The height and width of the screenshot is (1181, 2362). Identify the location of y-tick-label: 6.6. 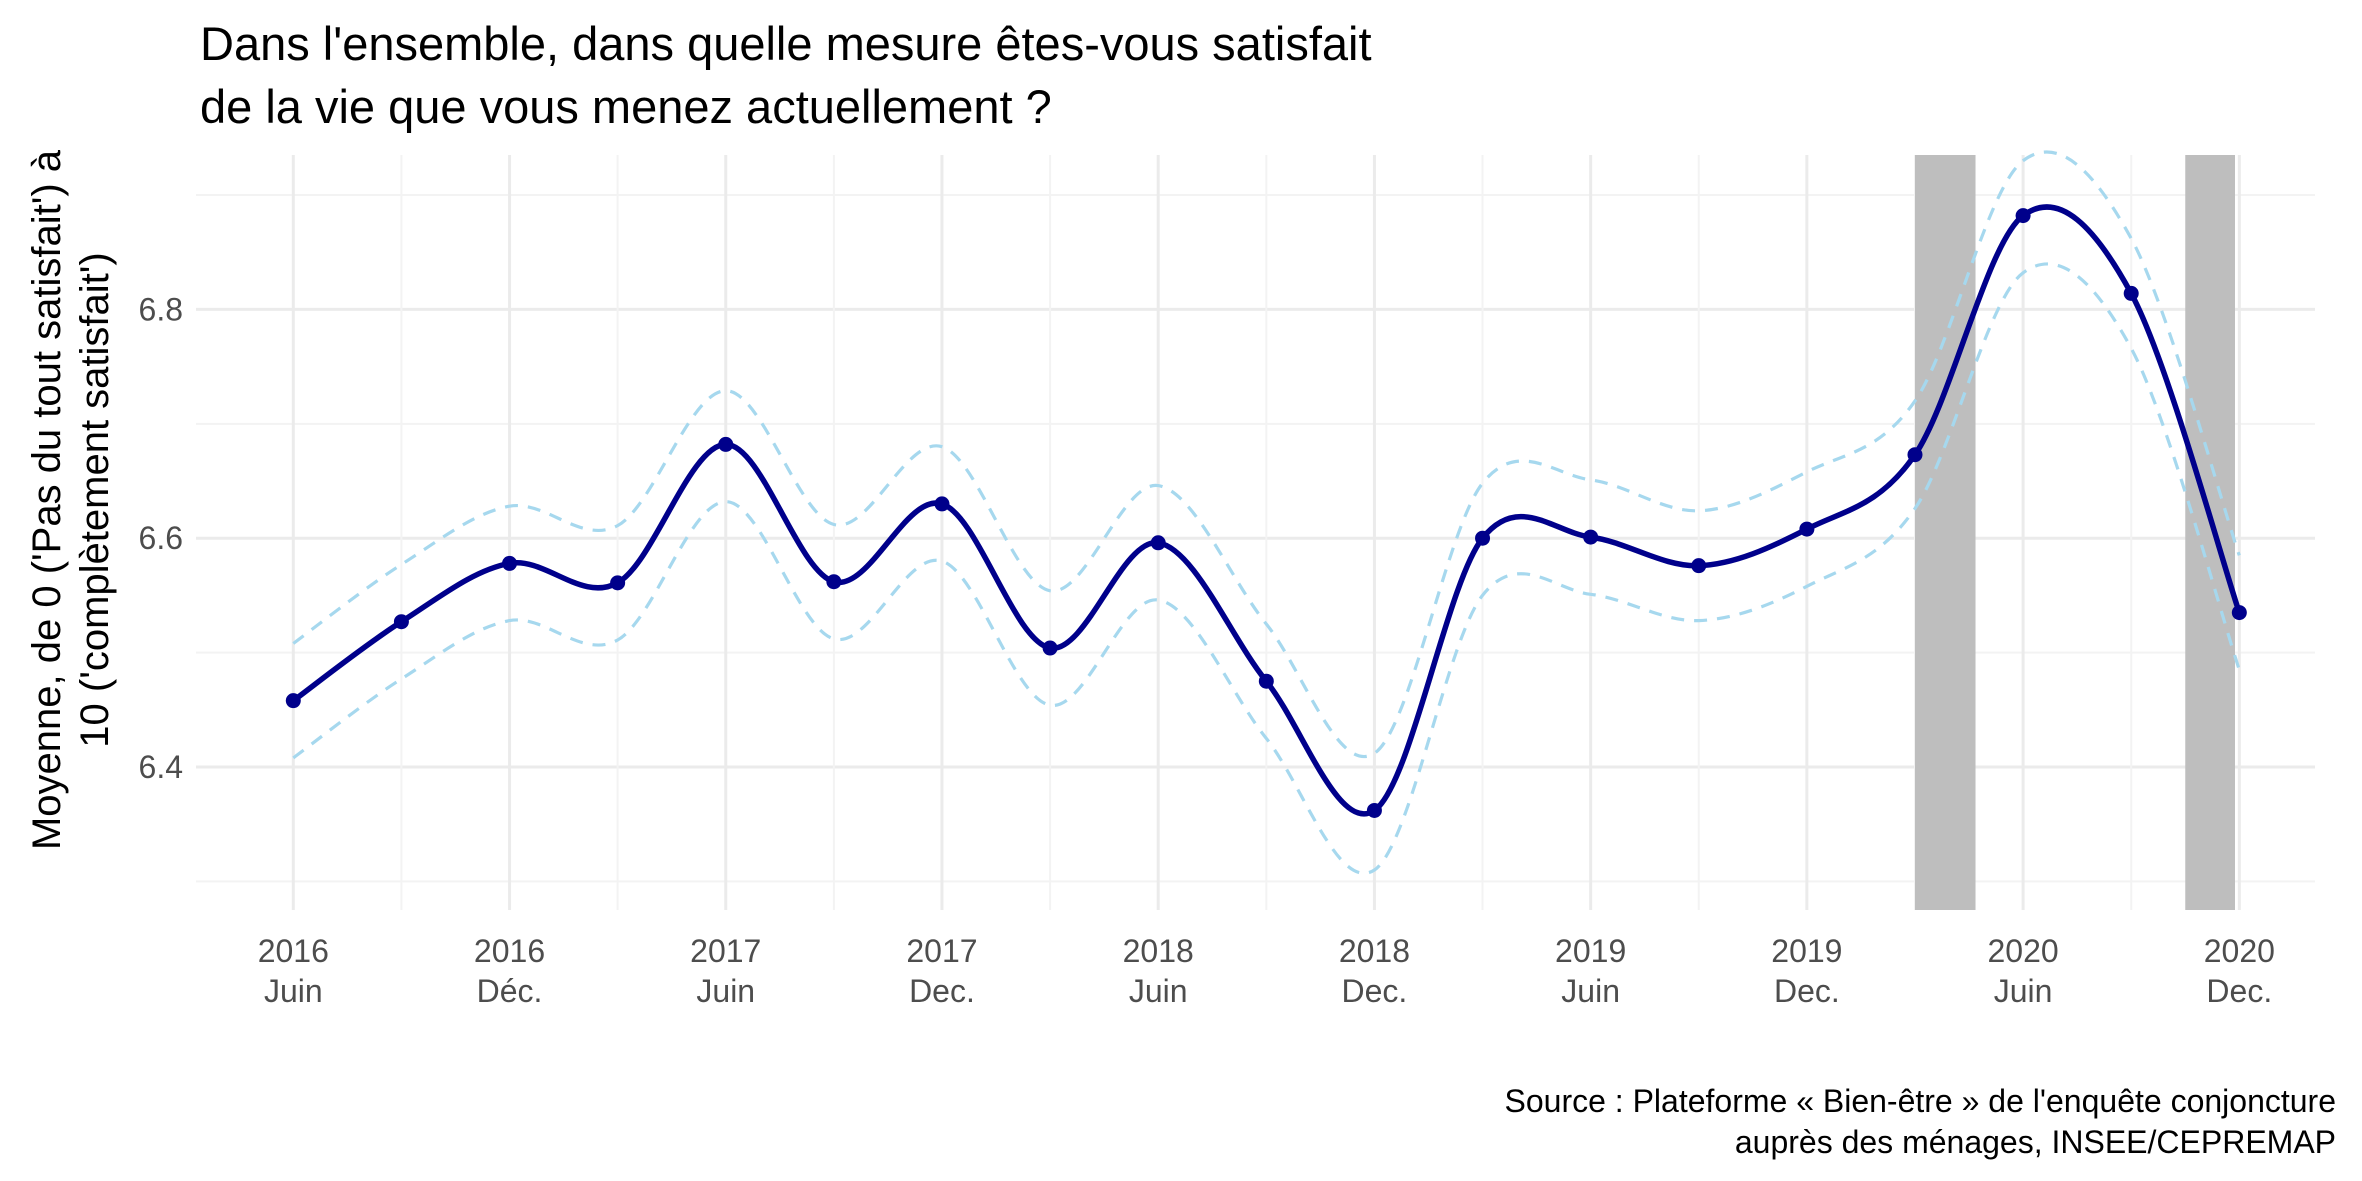
(161, 538).